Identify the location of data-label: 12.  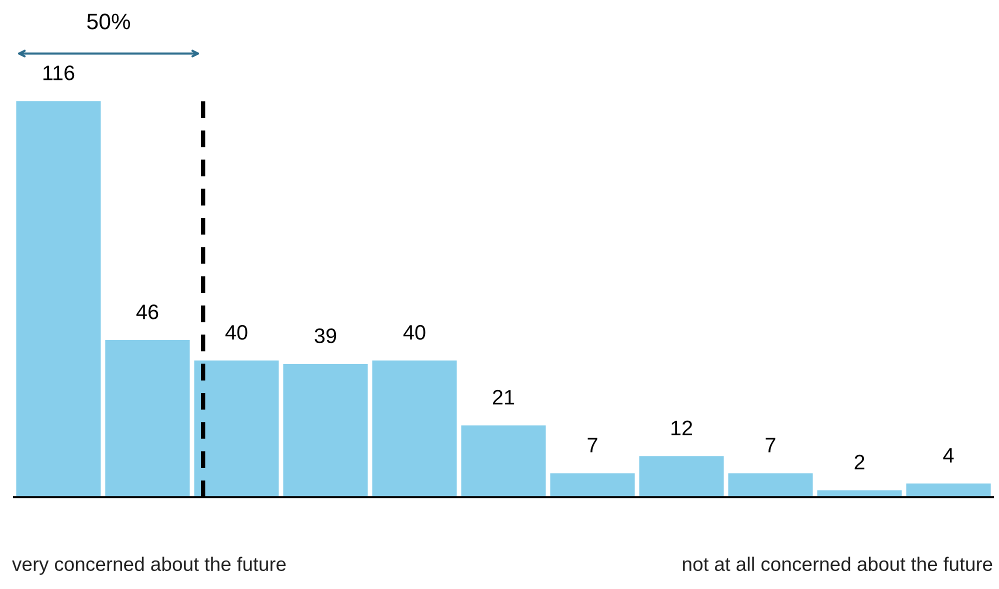
(682, 428).